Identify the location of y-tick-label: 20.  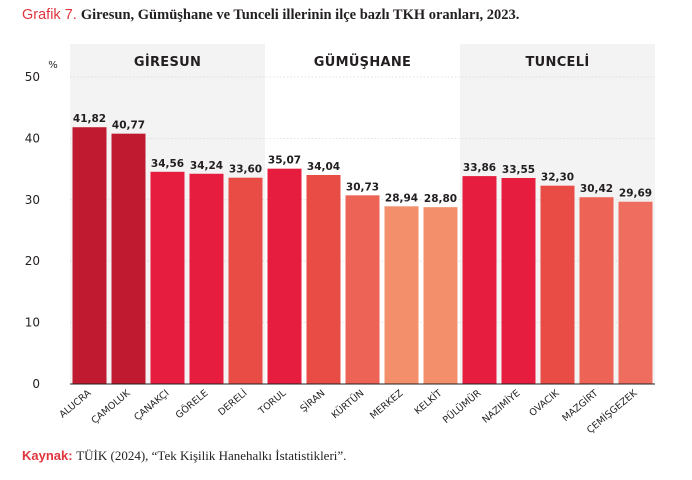
(32, 261).